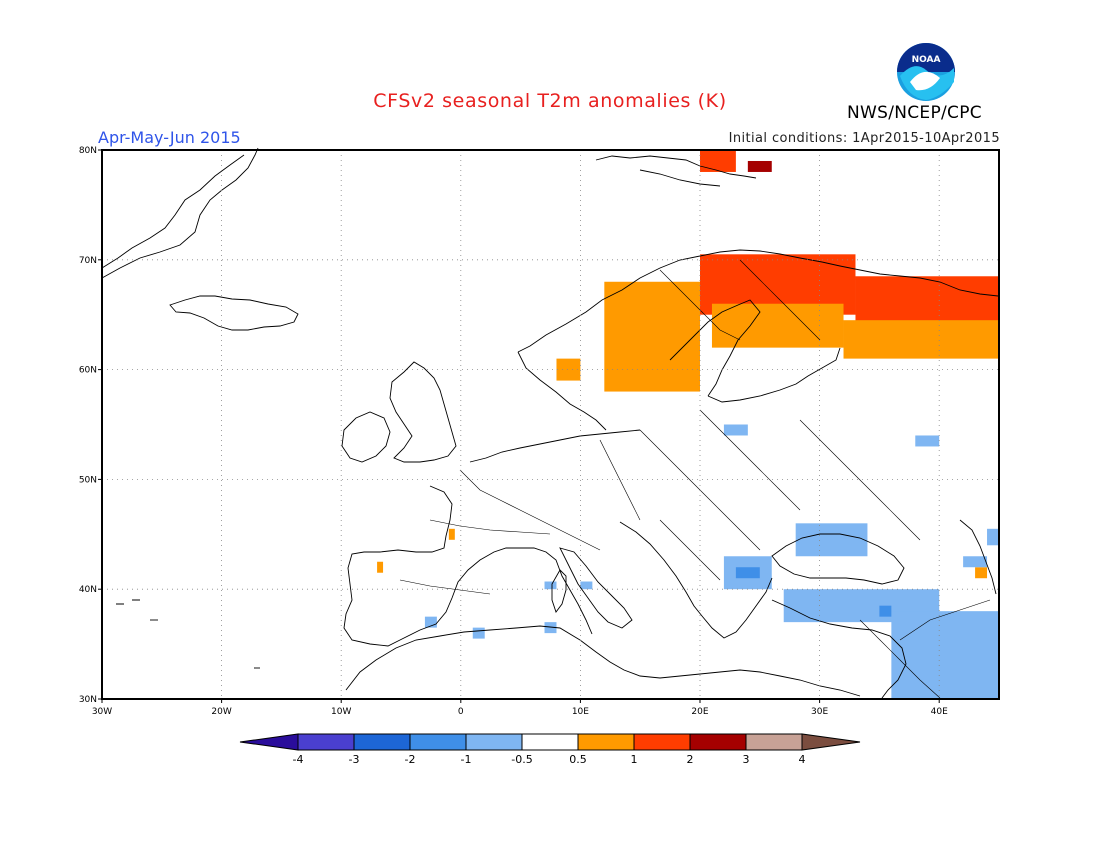  Describe the element at coordinates (269, 742) in the screenshot. I see `legend-arrow-low` at that location.